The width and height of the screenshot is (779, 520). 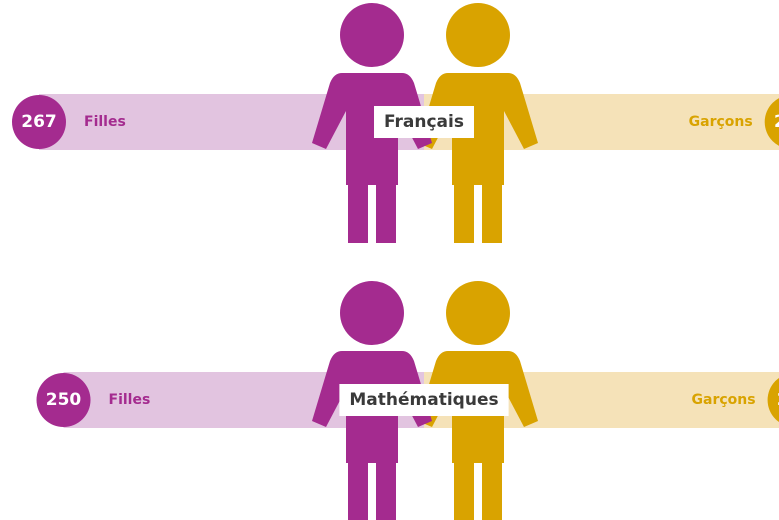 I want to click on subject-label: Mathématiques, so click(x=423, y=400).